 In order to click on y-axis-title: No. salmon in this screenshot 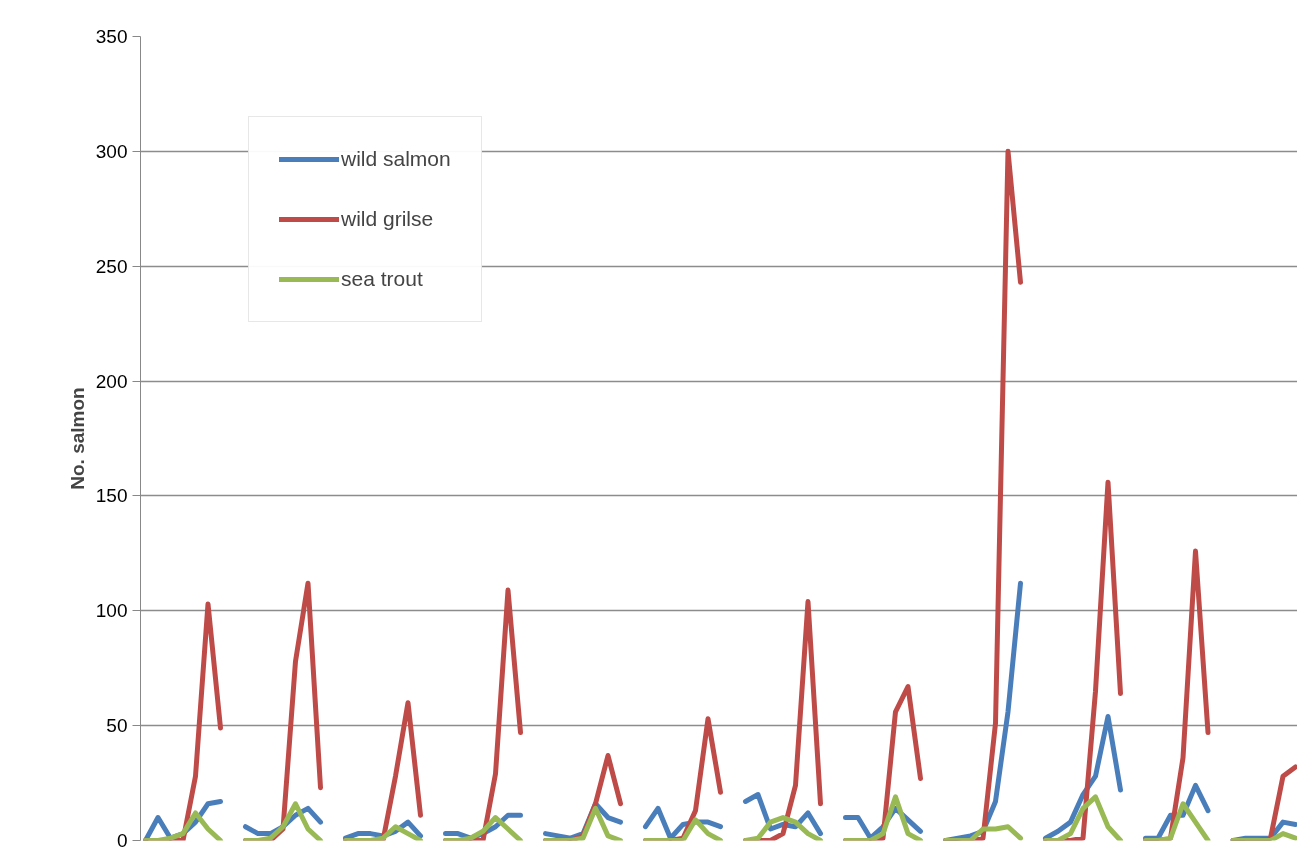, I will do `click(77, 438)`.